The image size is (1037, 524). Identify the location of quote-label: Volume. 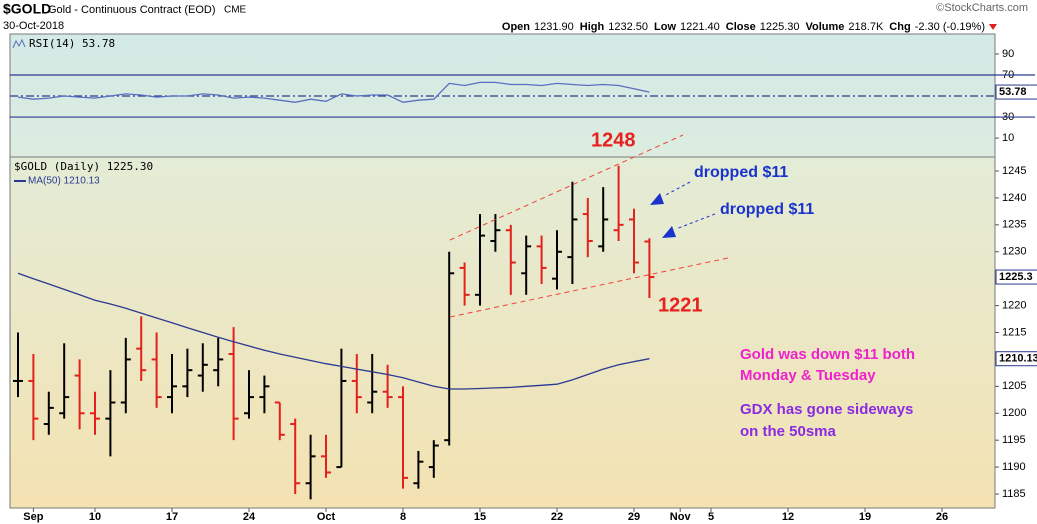
(825, 27).